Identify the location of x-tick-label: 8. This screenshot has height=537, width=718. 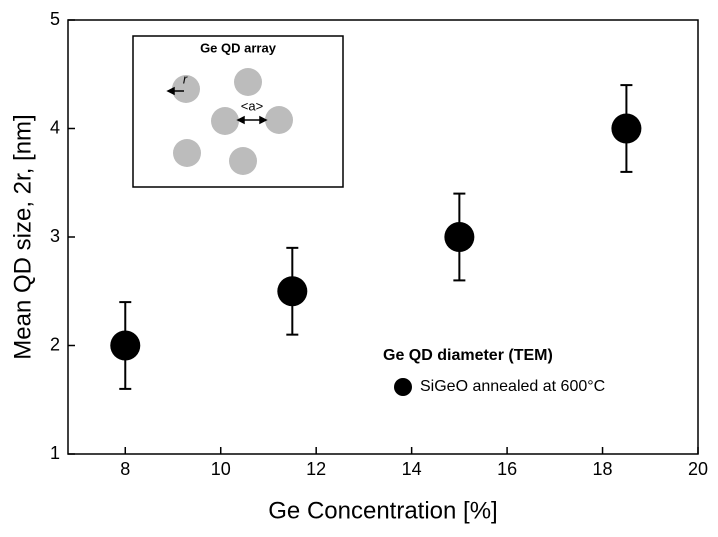
(125, 469).